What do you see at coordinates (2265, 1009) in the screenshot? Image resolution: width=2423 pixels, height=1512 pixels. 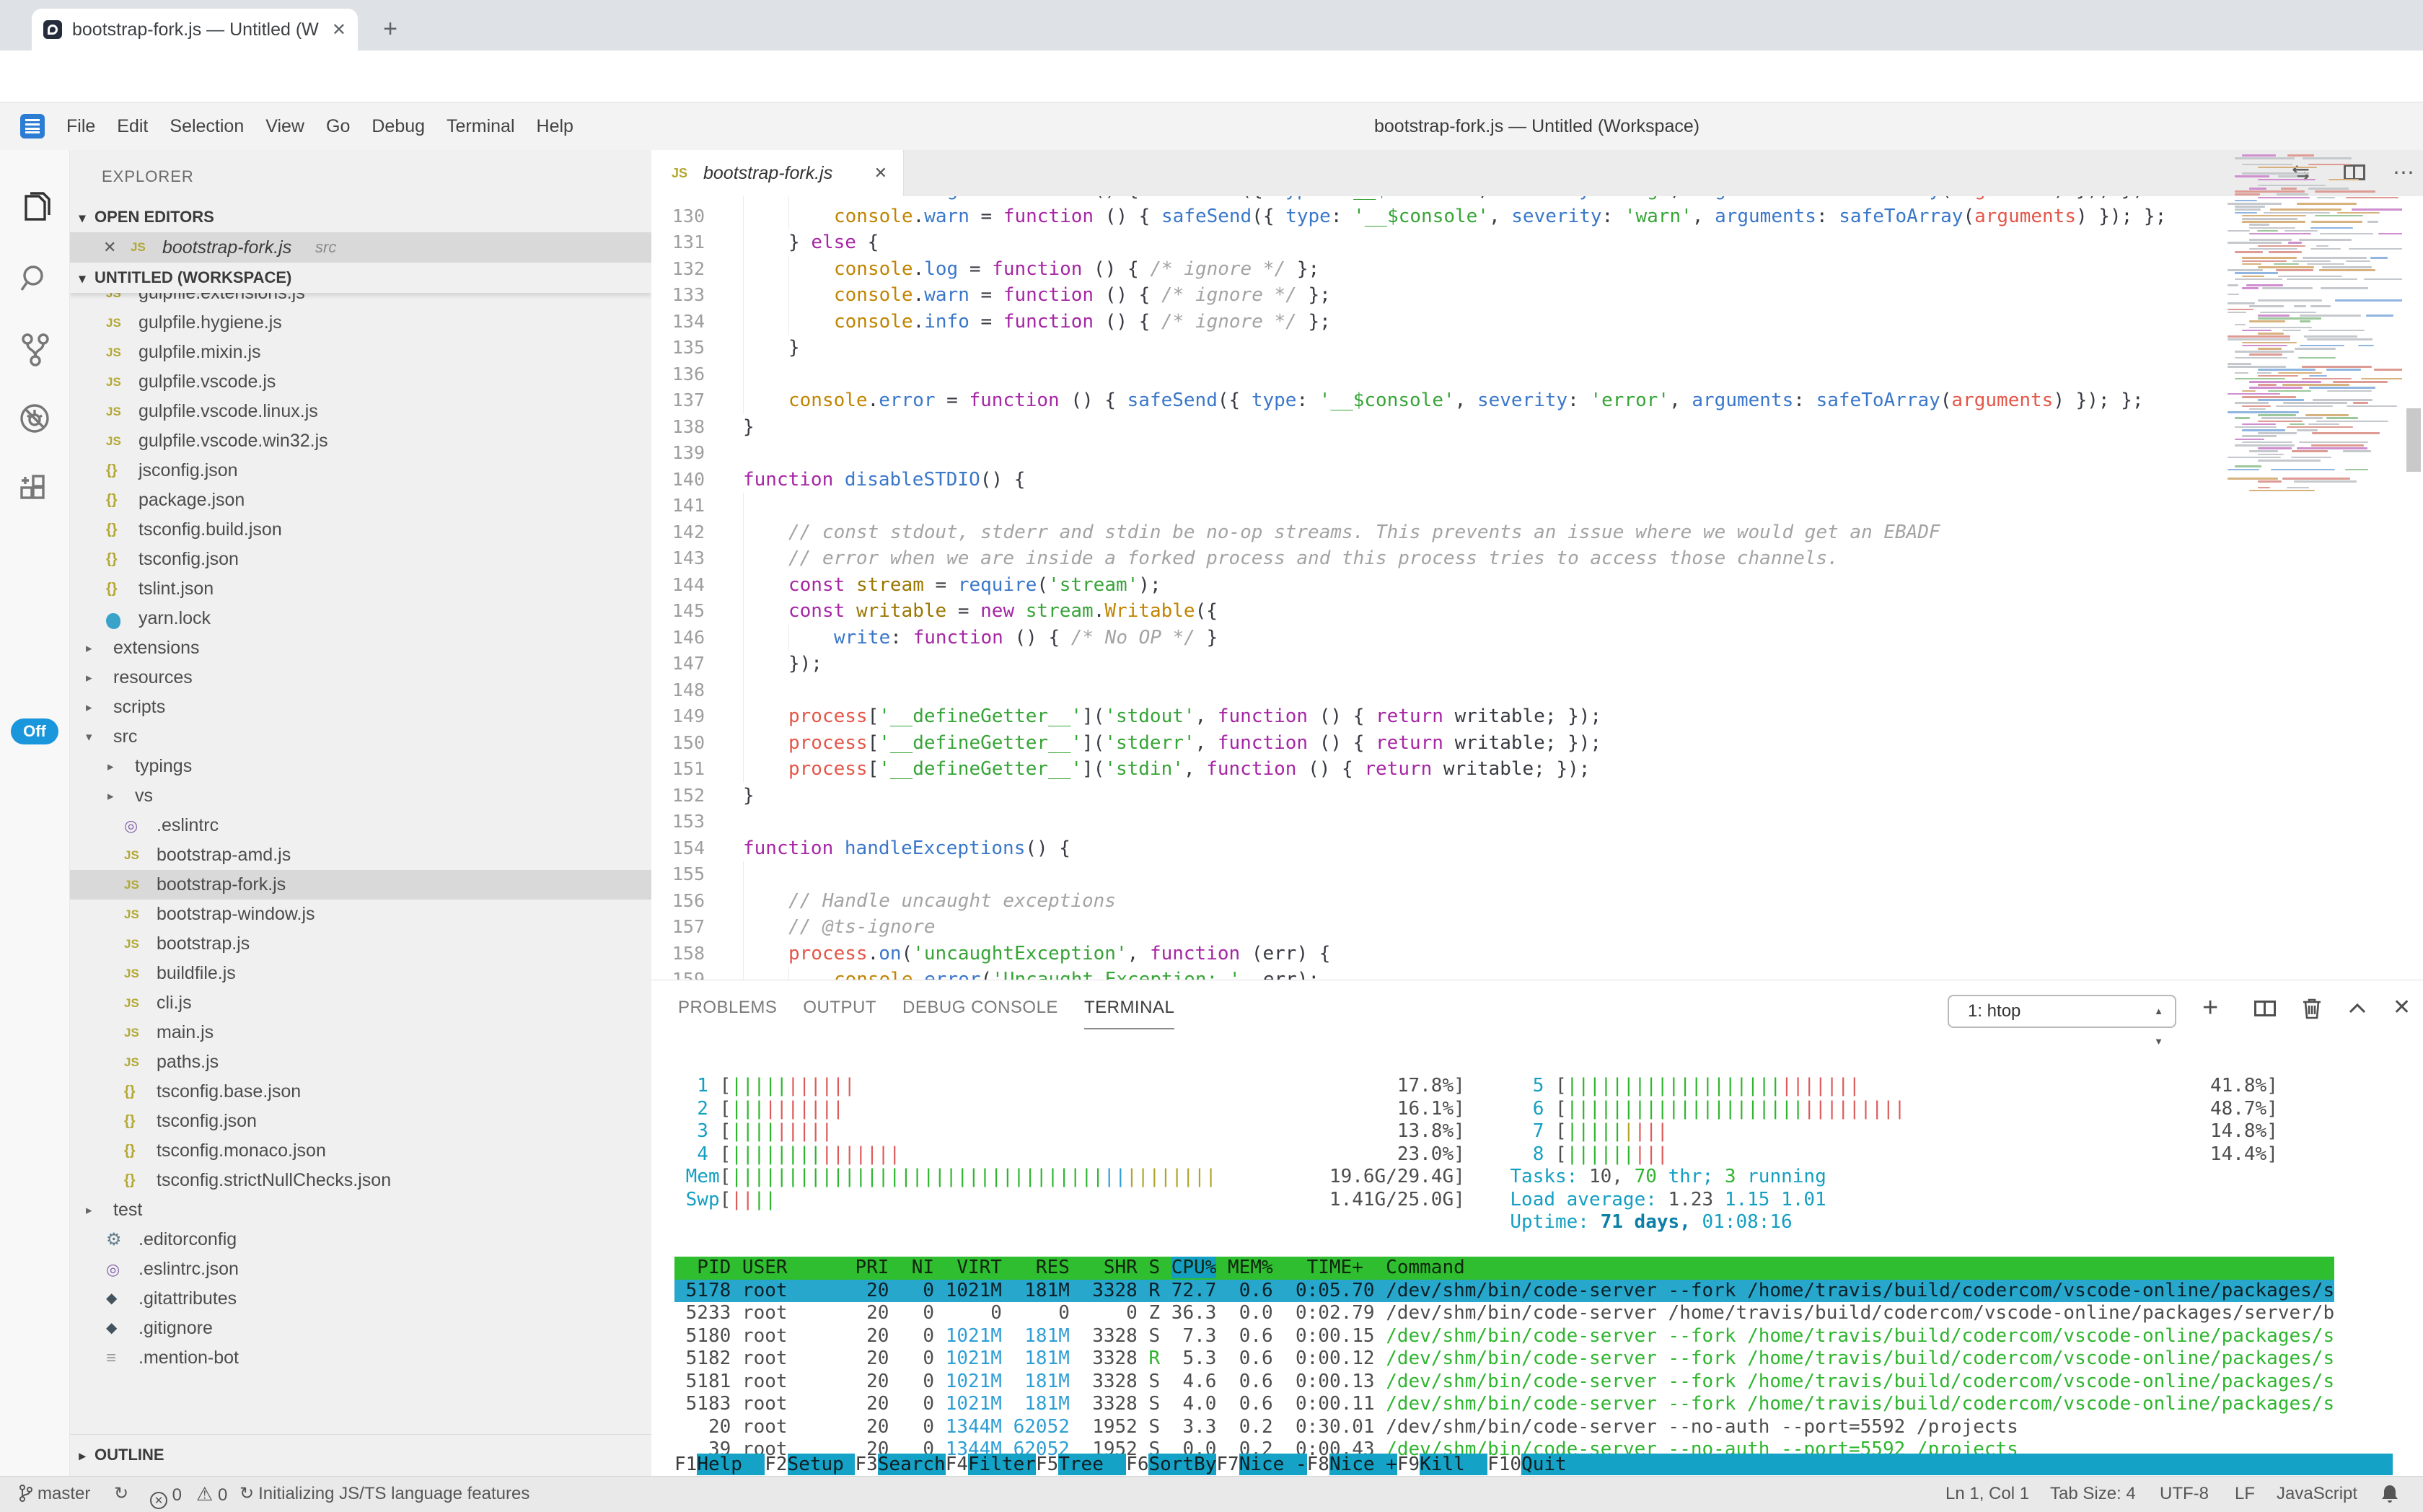 I see `split-terminal-icon` at bounding box center [2265, 1009].